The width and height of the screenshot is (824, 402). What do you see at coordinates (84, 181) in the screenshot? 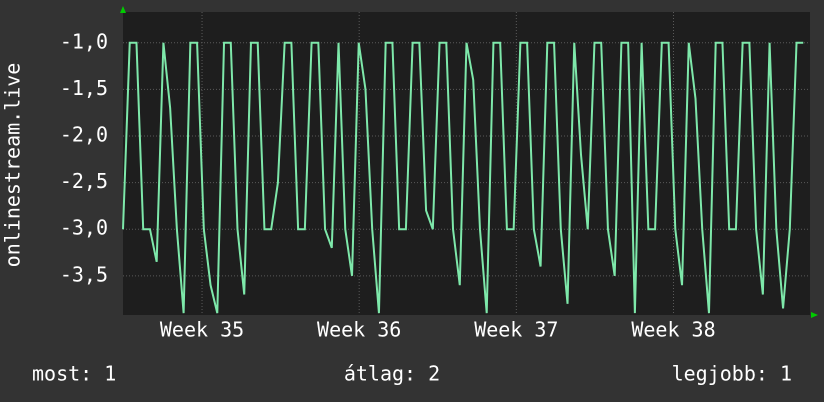
I see `y-tick-label: -2,5` at bounding box center [84, 181].